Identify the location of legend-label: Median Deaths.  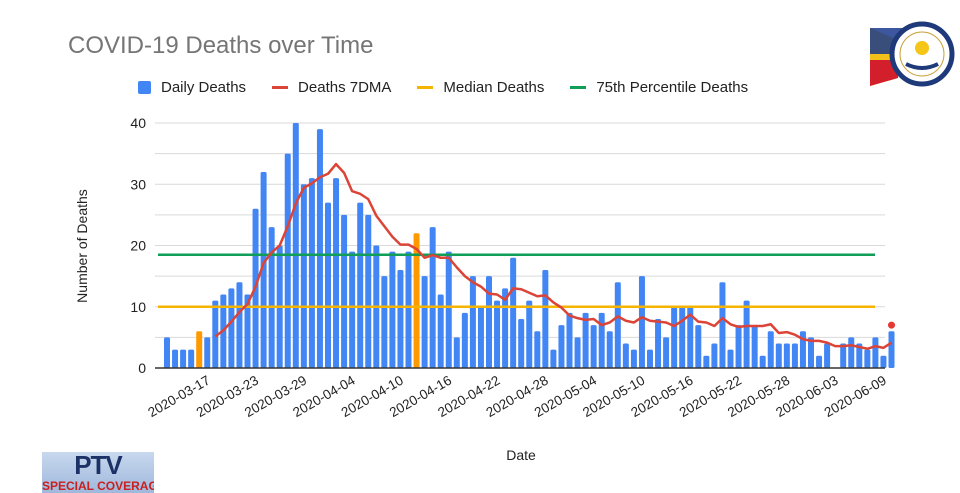
(494, 87).